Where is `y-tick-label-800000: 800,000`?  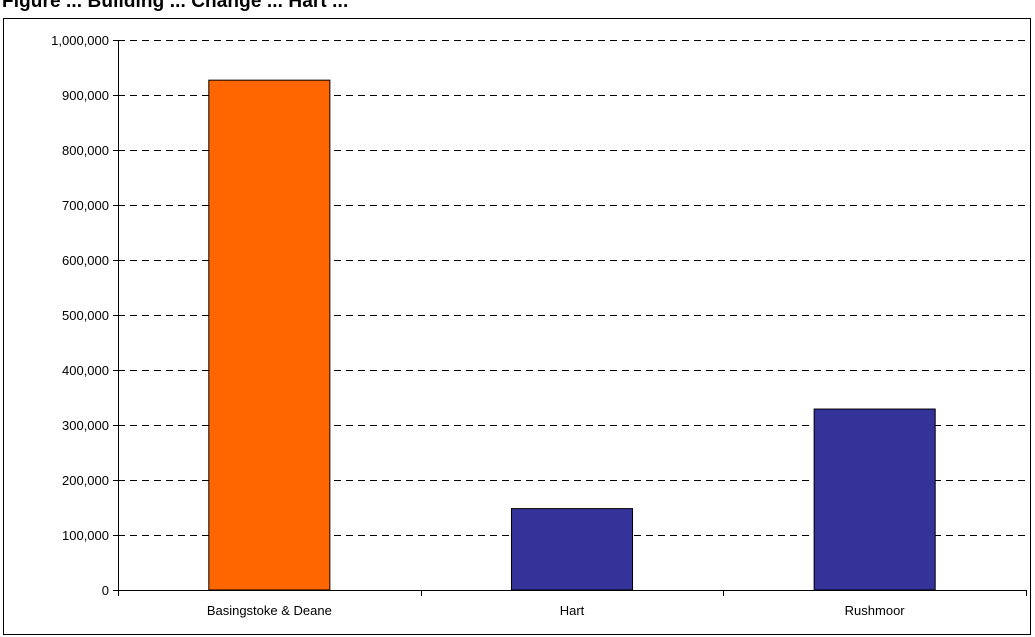 y-tick-label-800000: 800,000 is located at coordinates (85, 150).